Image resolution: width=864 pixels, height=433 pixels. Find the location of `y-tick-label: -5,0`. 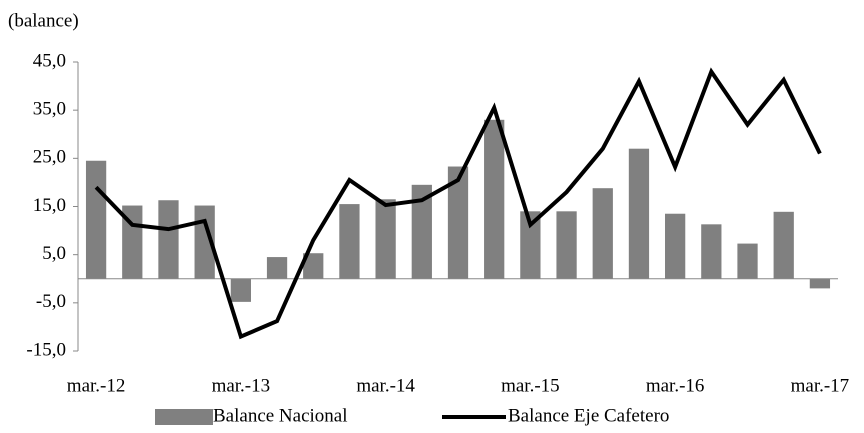

y-tick-label: -5,0 is located at coordinates (51, 301).